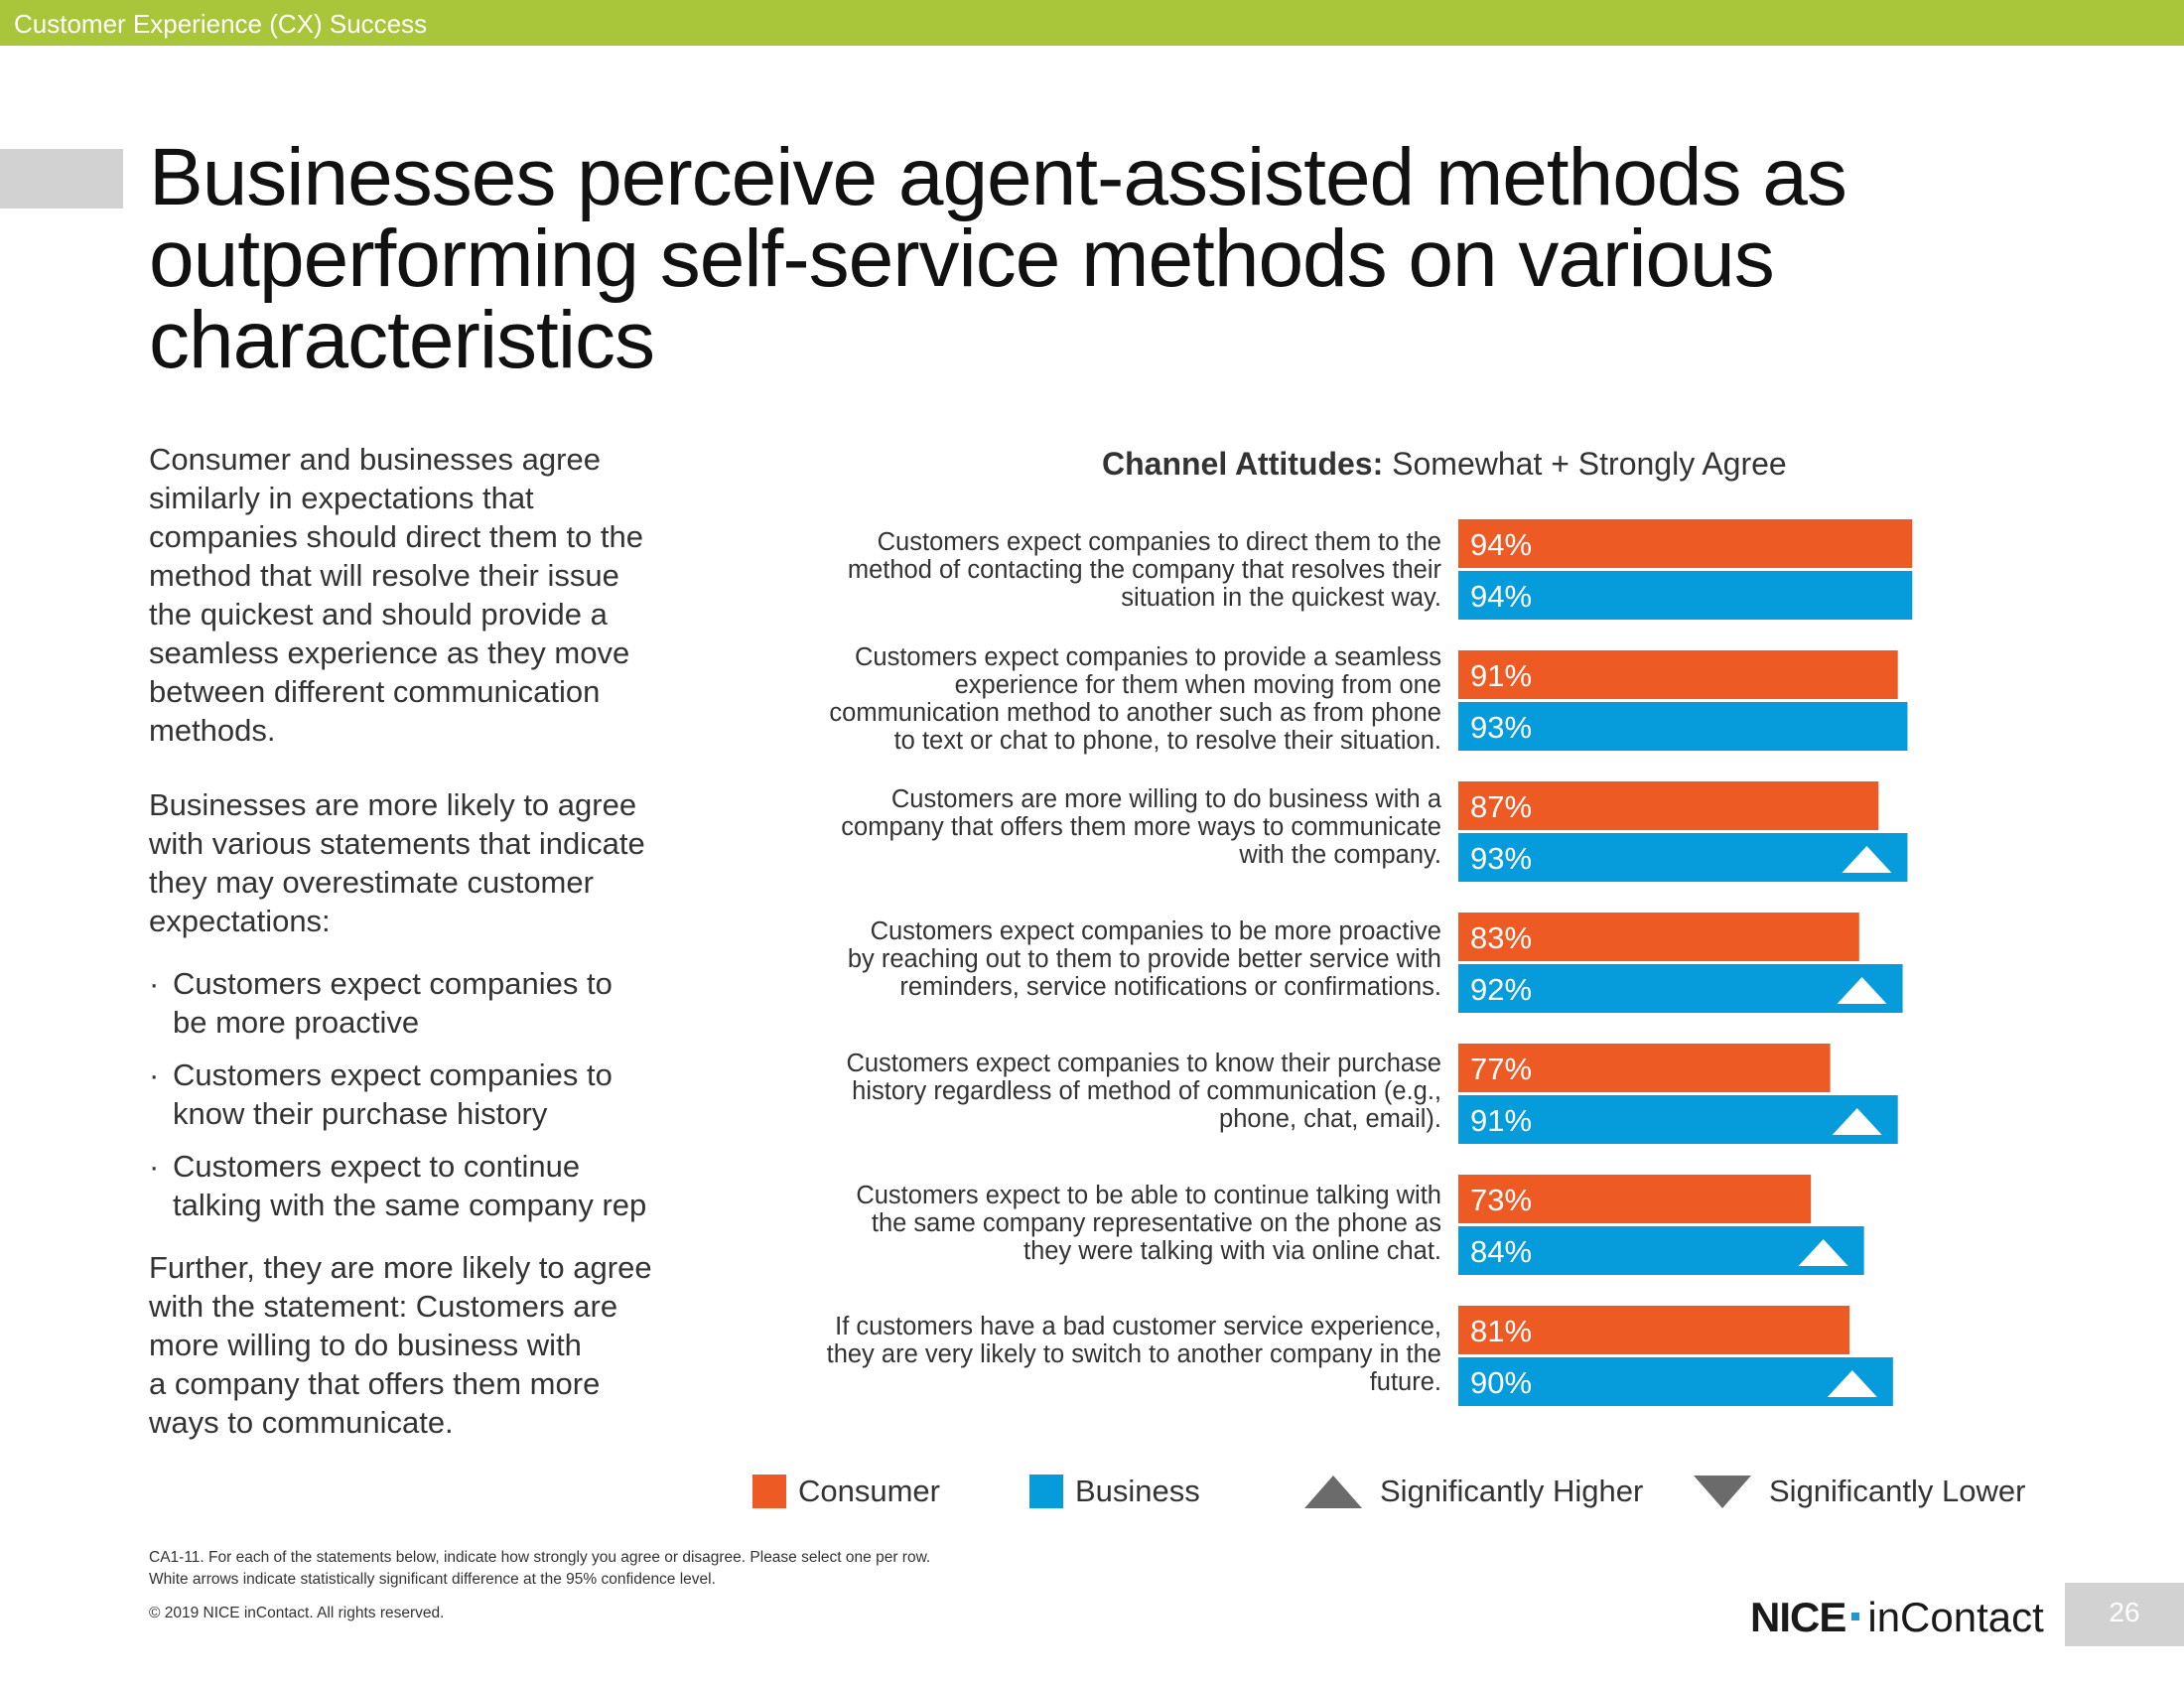 The height and width of the screenshot is (1688, 2184). What do you see at coordinates (1501, 937) in the screenshot?
I see `data-label-consumer: 83%` at bounding box center [1501, 937].